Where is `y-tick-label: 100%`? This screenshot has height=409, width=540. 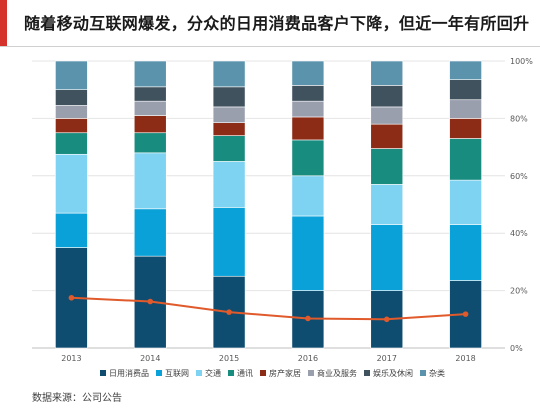
y-tick-label: 100% is located at coordinates (521, 61).